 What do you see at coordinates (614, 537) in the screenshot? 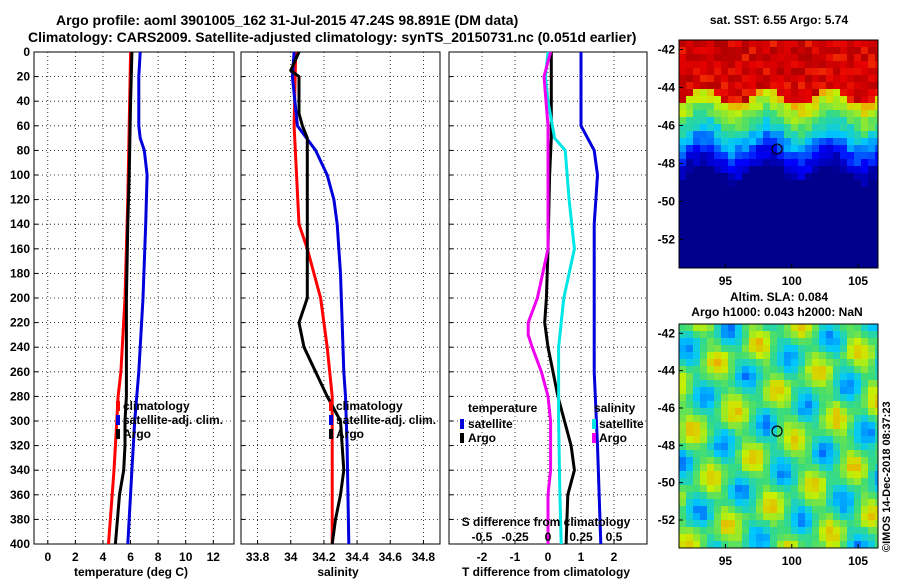
I see `diff-top-tick-label: 0.5` at bounding box center [614, 537].